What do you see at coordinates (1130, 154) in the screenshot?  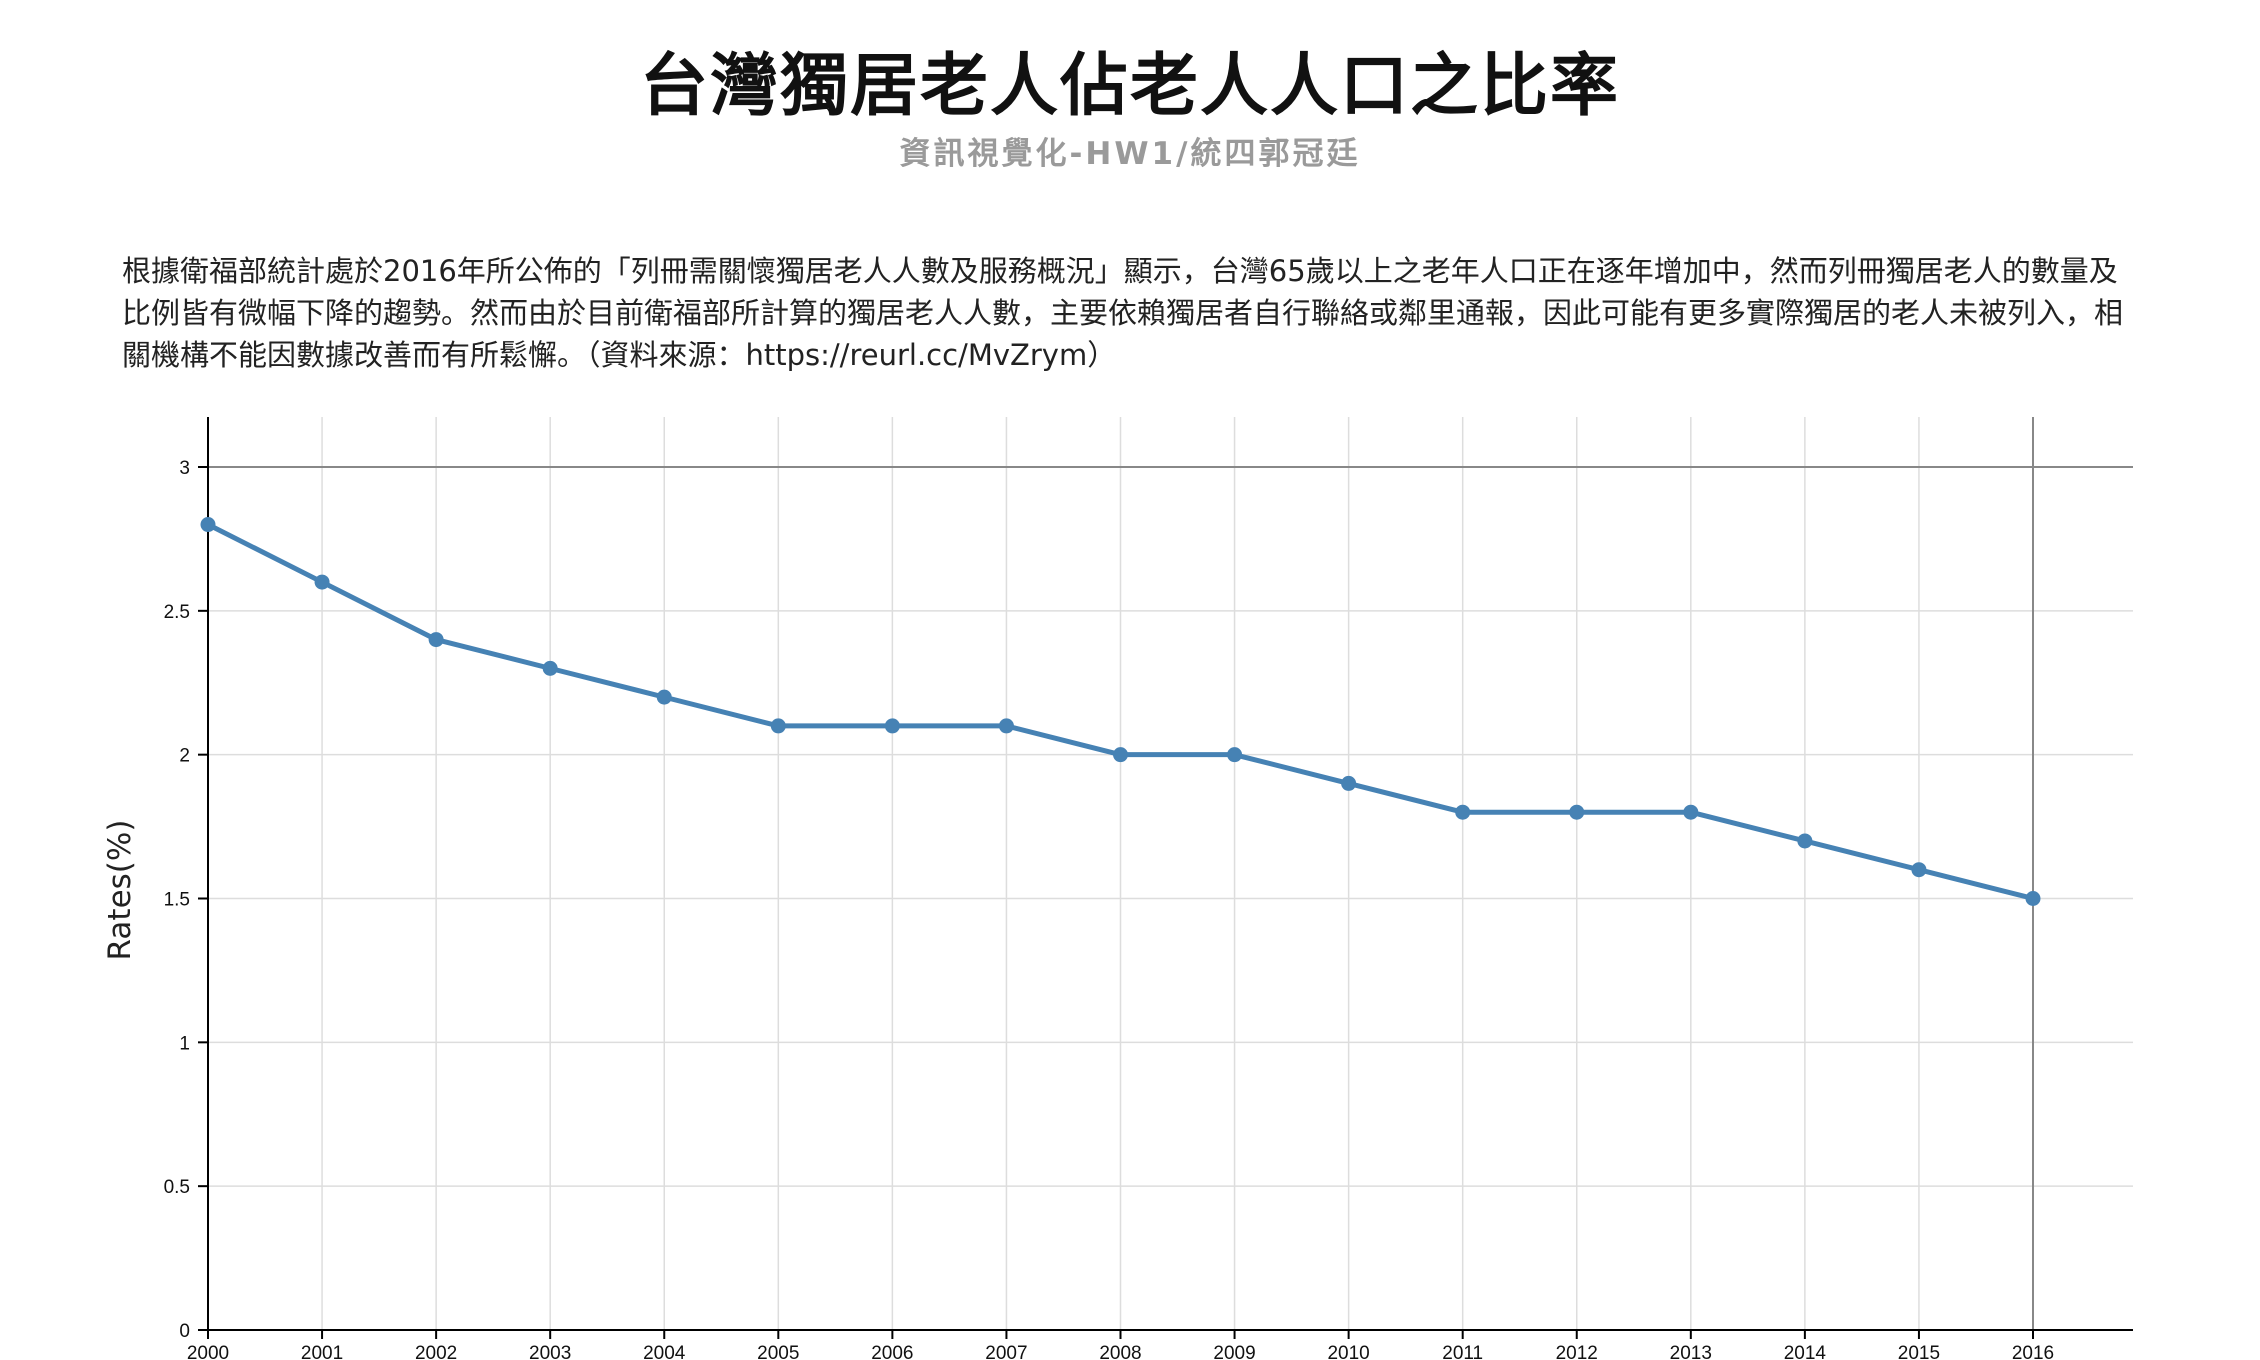 I see `chart-subtitle: 資訊視覺化-HW1/統四郭冠廷` at bounding box center [1130, 154].